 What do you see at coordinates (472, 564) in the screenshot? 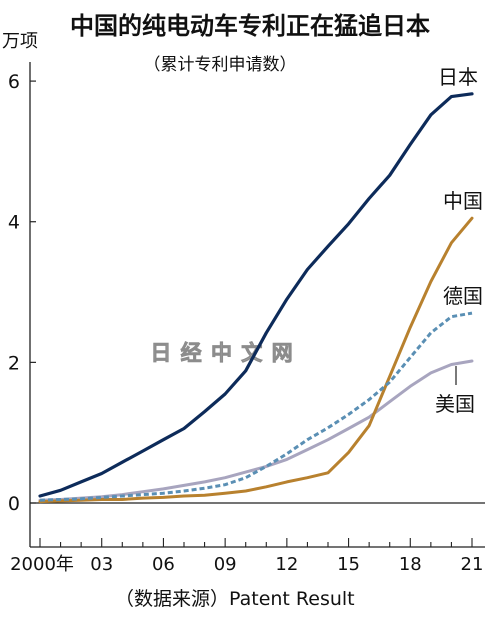
I see `x-tick-label: 21` at bounding box center [472, 564].